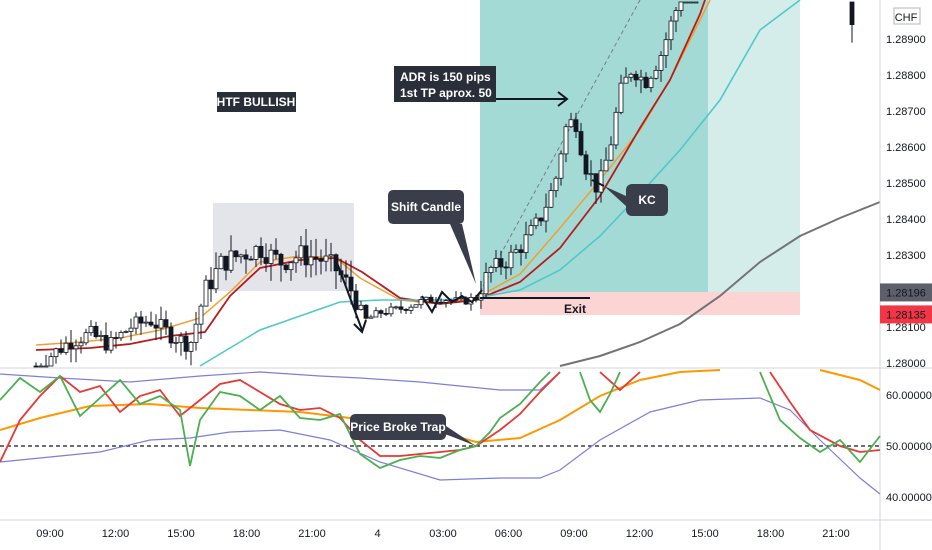 This screenshot has width=932, height=550. Describe the element at coordinates (906, 303) in the screenshot. I see `price-labels: 1.28196 1.28135` at that location.